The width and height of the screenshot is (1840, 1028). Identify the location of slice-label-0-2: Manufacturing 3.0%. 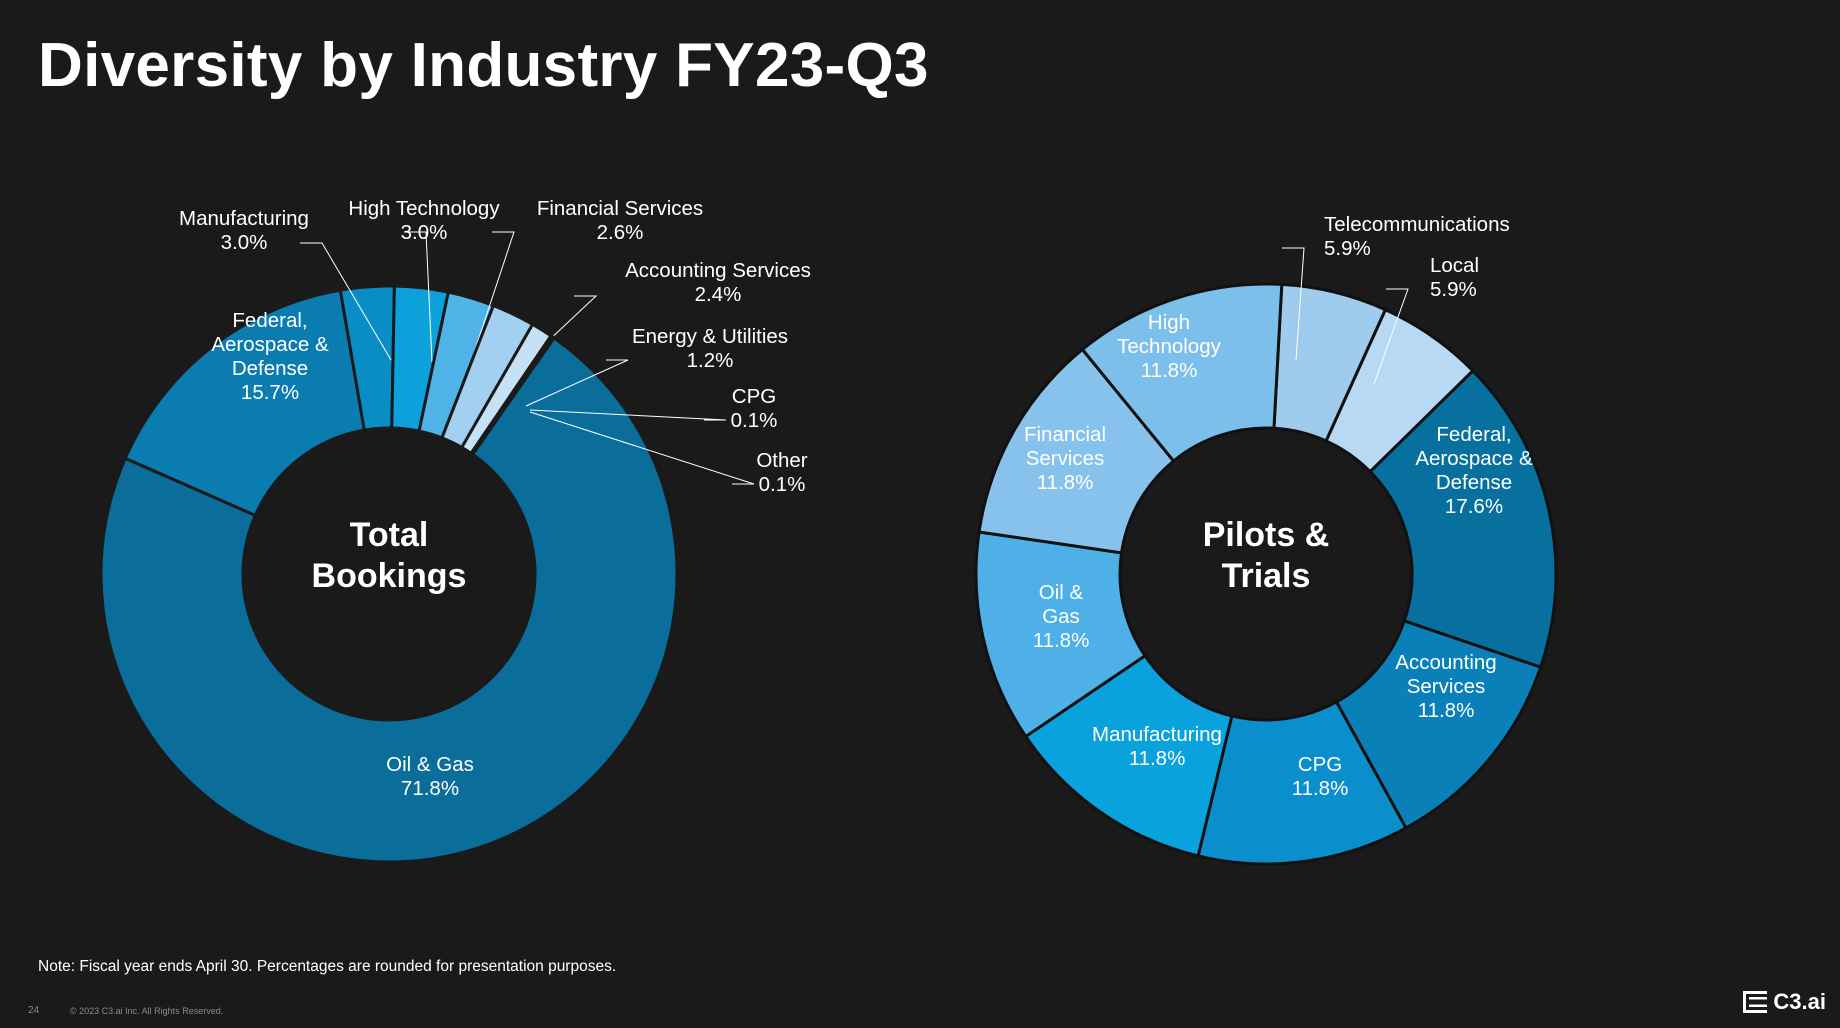
(244, 230).